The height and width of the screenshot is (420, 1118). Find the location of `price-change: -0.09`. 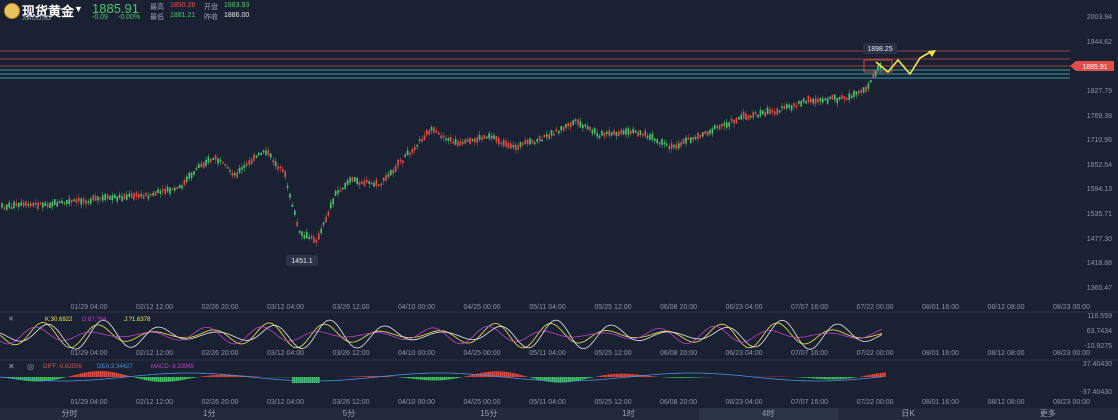

price-change: -0.09 is located at coordinates (100, 17).